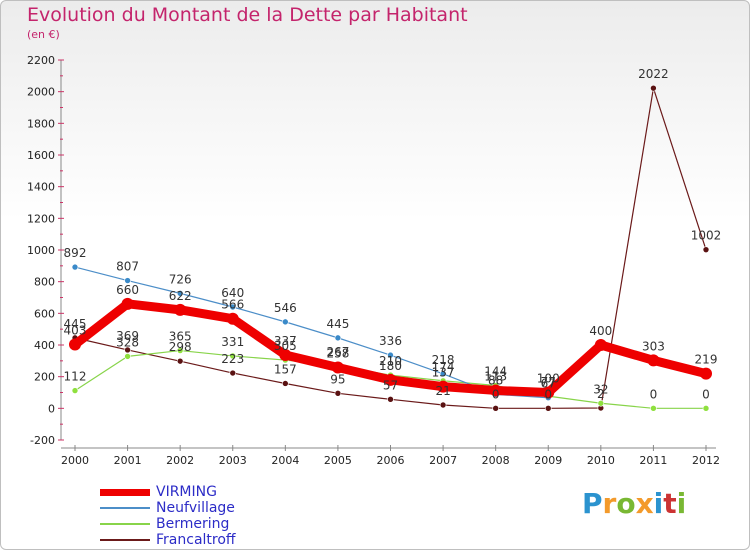 This screenshot has width=750, height=550. Describe the element at coordinates (706, 360) in the screenshot. I see `data-label-virming: 219` at that location.